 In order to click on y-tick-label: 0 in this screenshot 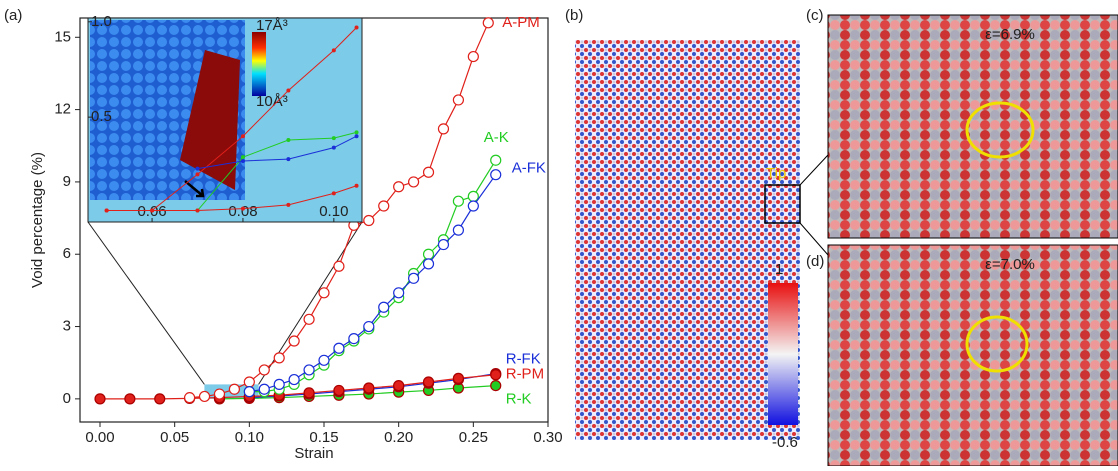, I will do `click(67, 398)`.